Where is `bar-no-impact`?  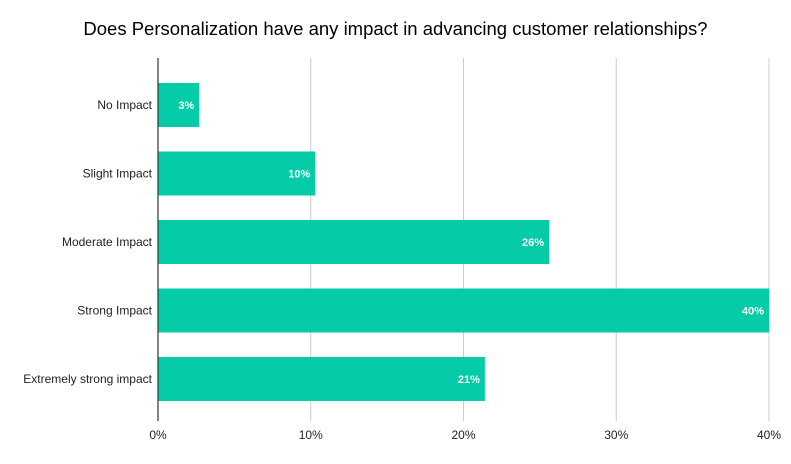 bar-no-impact is located at coordinates (179, 105).